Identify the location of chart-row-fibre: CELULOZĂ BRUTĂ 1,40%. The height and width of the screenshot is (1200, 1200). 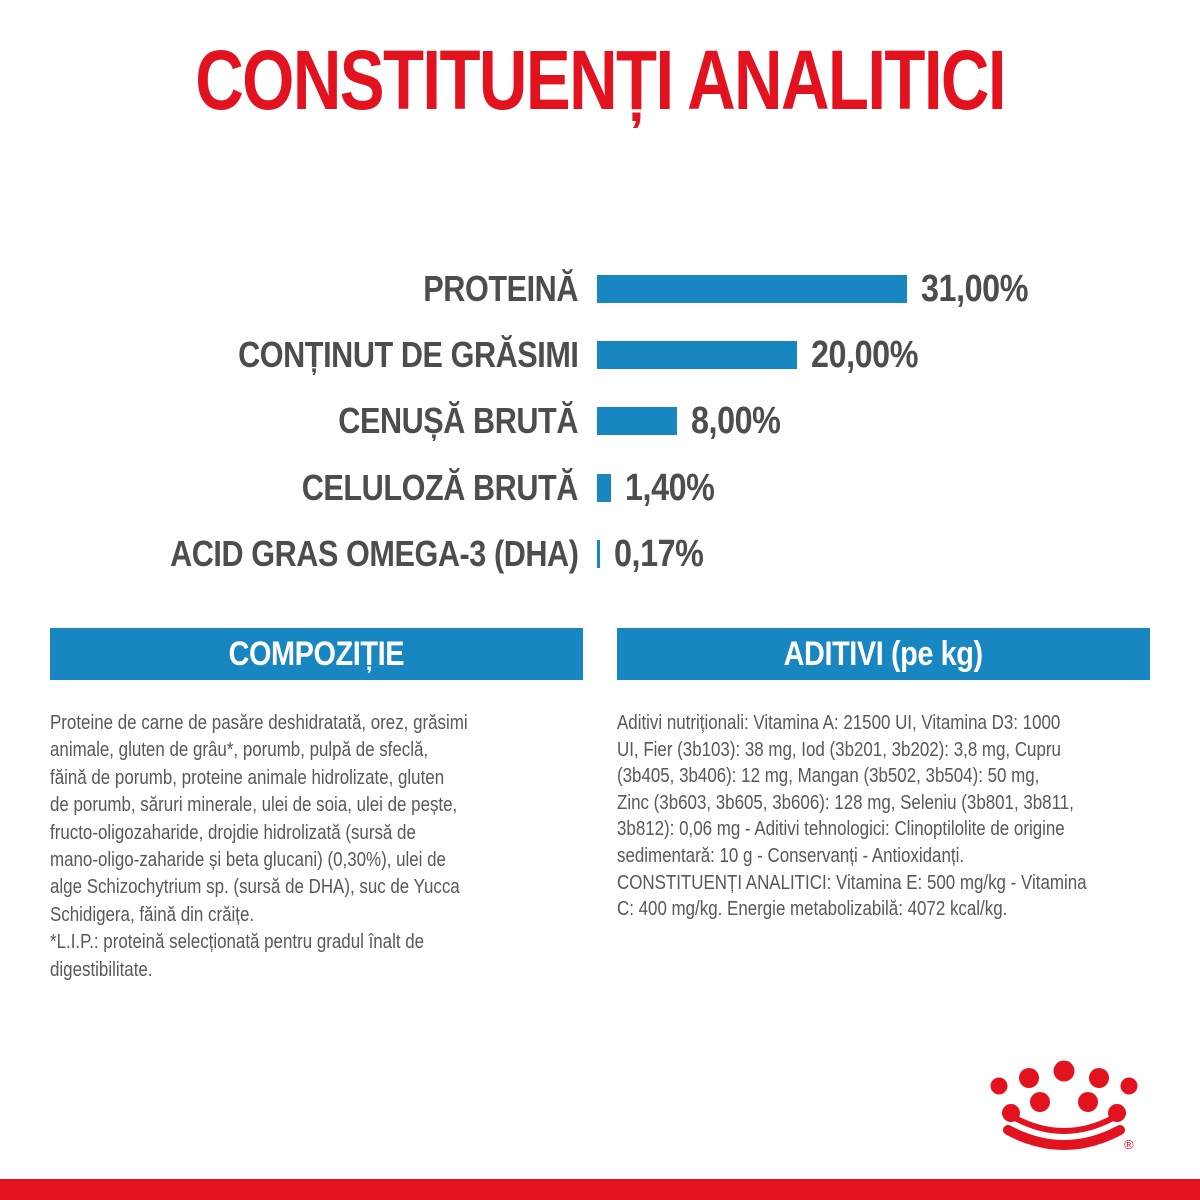
(365, 488).